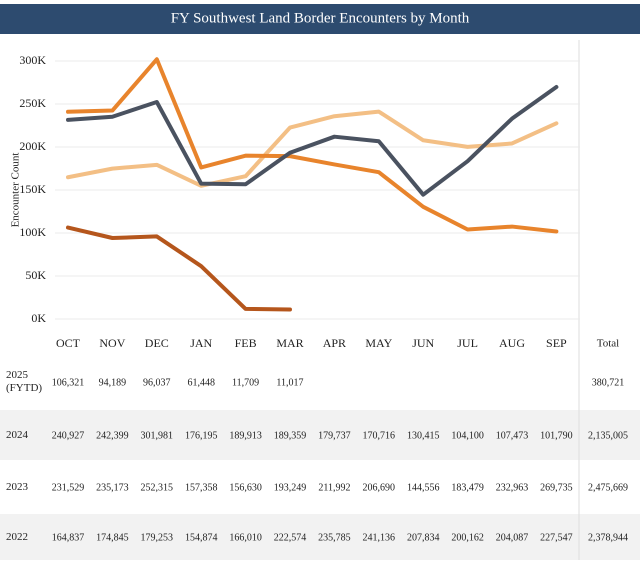  I want to click on row-label-box: 2022, so click(17, 537).